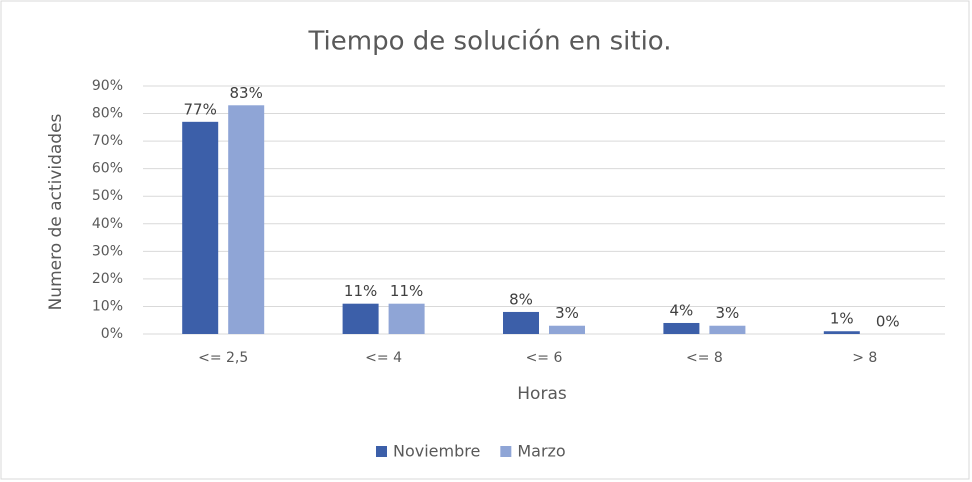  I want to click on legend-label: Marzo, so click(541, 451).